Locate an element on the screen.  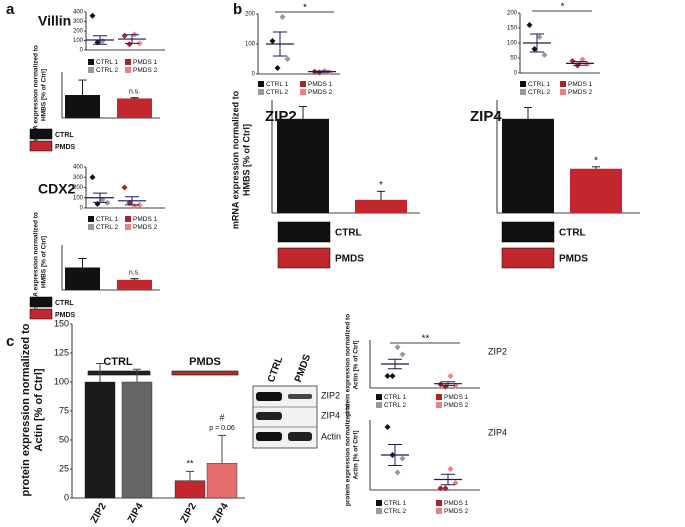
chart-title: ZIP4 is located at coordinates (486, 116).